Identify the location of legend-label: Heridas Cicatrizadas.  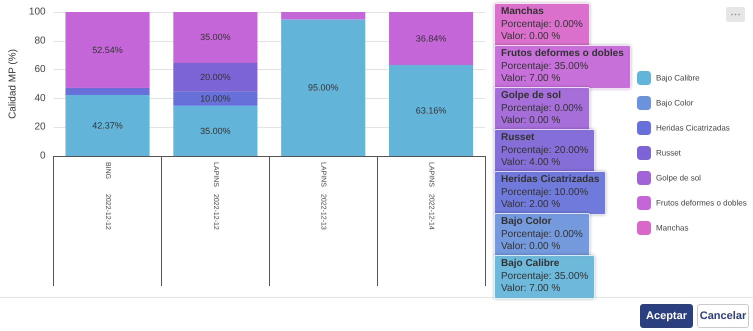
(693, 128).